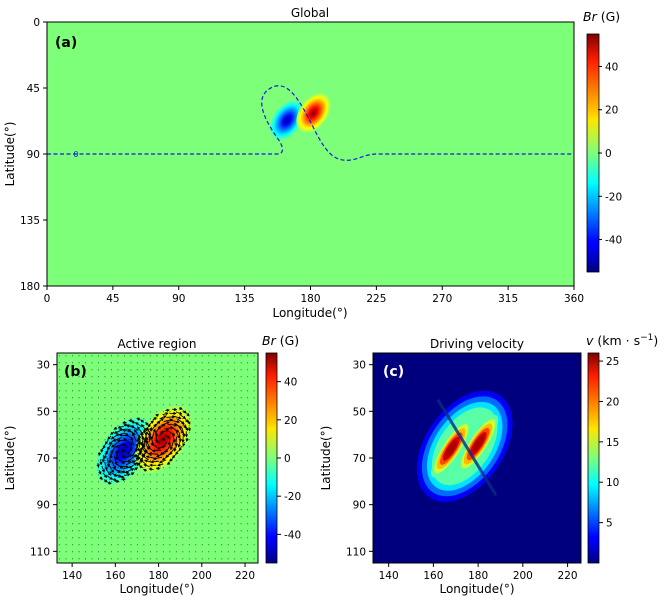 This screenshot has height=607, width=665. What do you see at coordinates (43, 506) in the screenshot?
I see `y-tick-label: 90` at bounding box center [43, 506].